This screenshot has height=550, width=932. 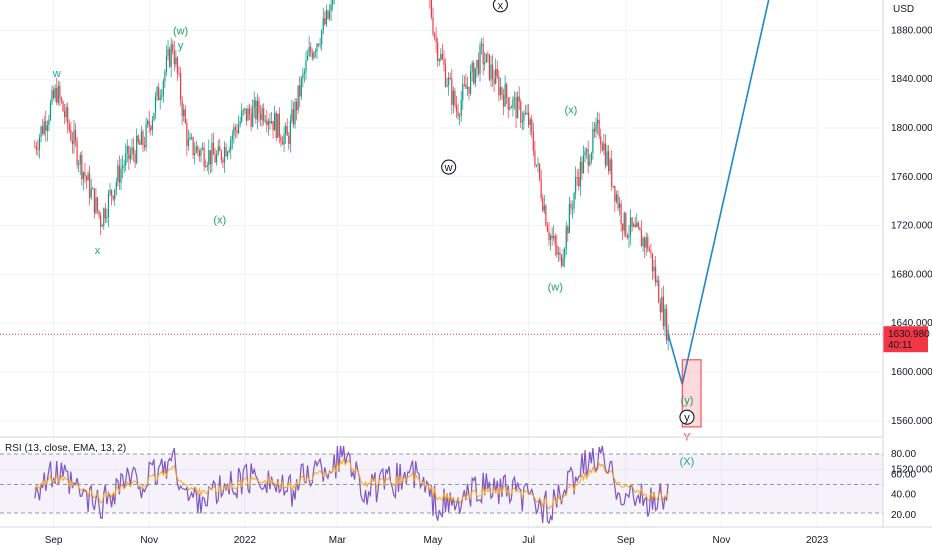 What do you see at coordinates (909, 334) in the screenshot?
I see `last-price-label: 1630.980` at bounding box center [909, 334].